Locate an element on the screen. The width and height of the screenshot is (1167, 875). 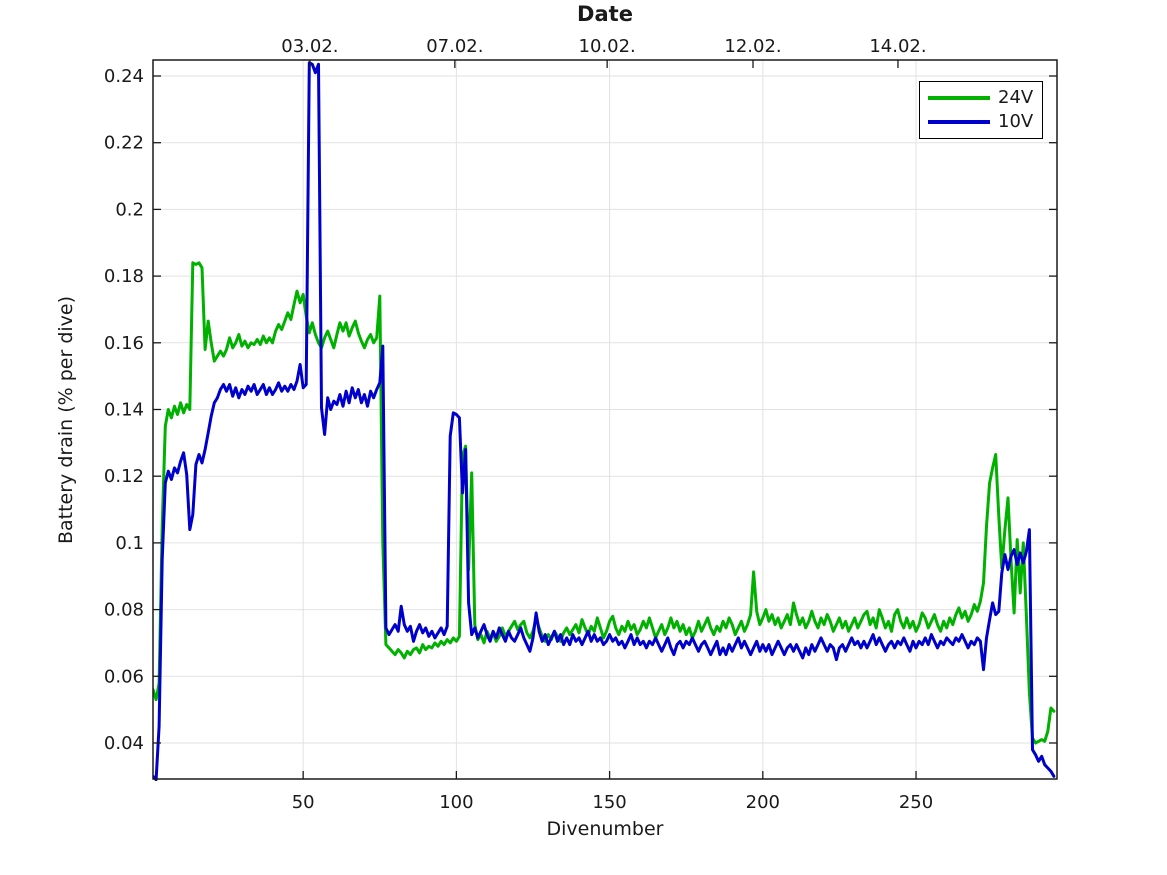
legend-label-10v: 10V is located at coordinates (1016, 122).